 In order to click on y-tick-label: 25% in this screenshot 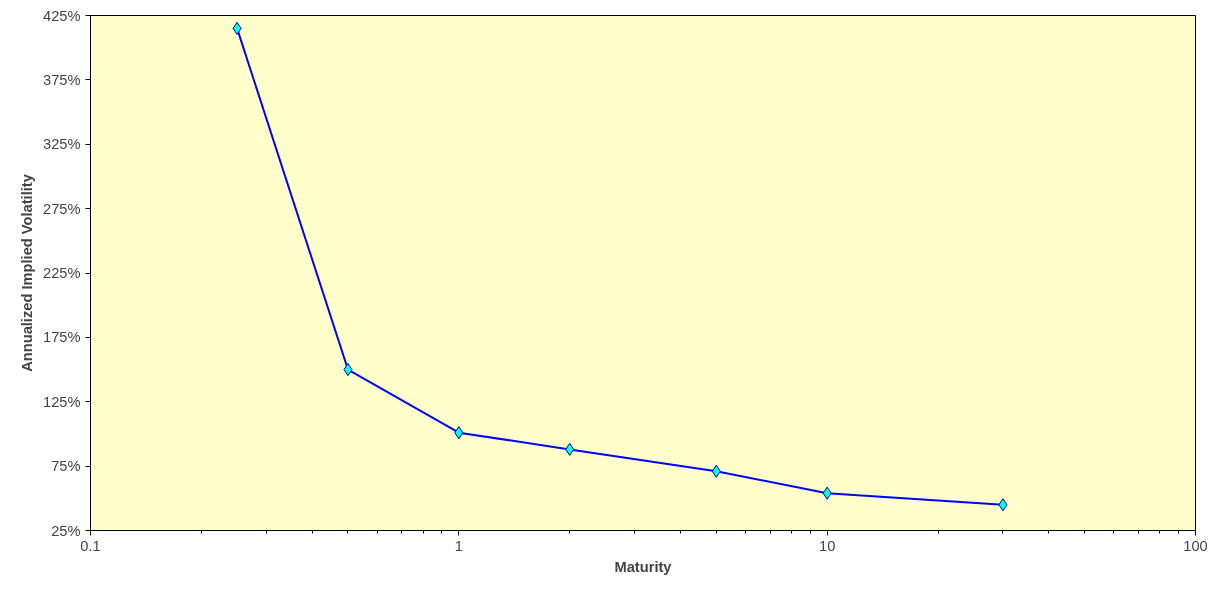, I will do `click(66, 530)`.